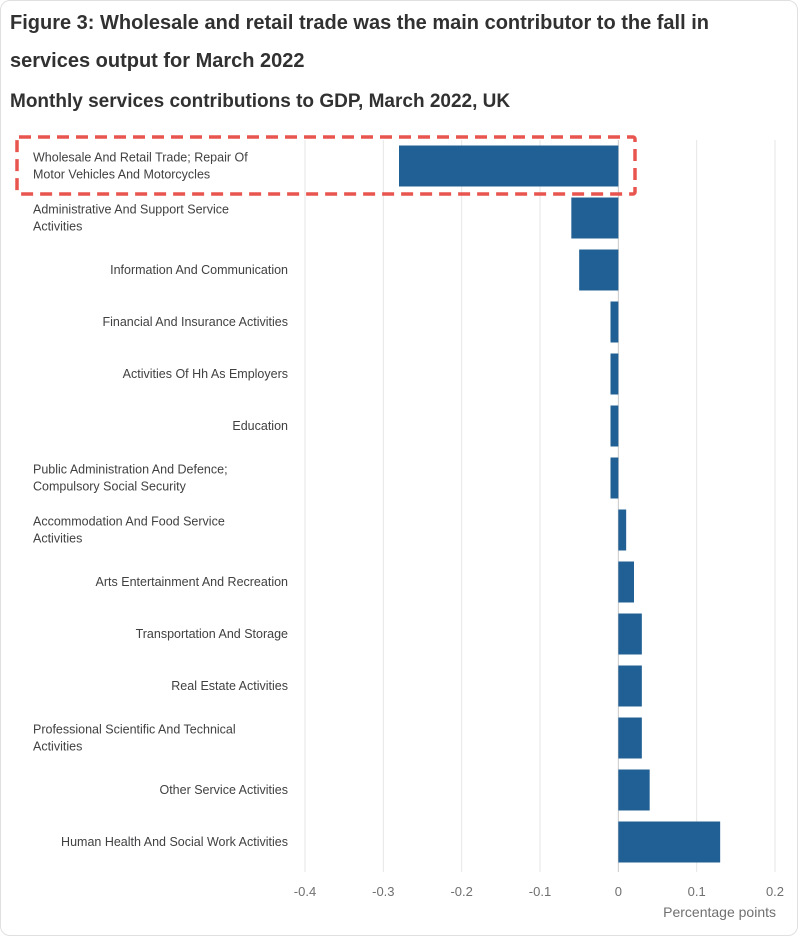  I want to click on category-label: Transportation And Storage, so click(212, 634).